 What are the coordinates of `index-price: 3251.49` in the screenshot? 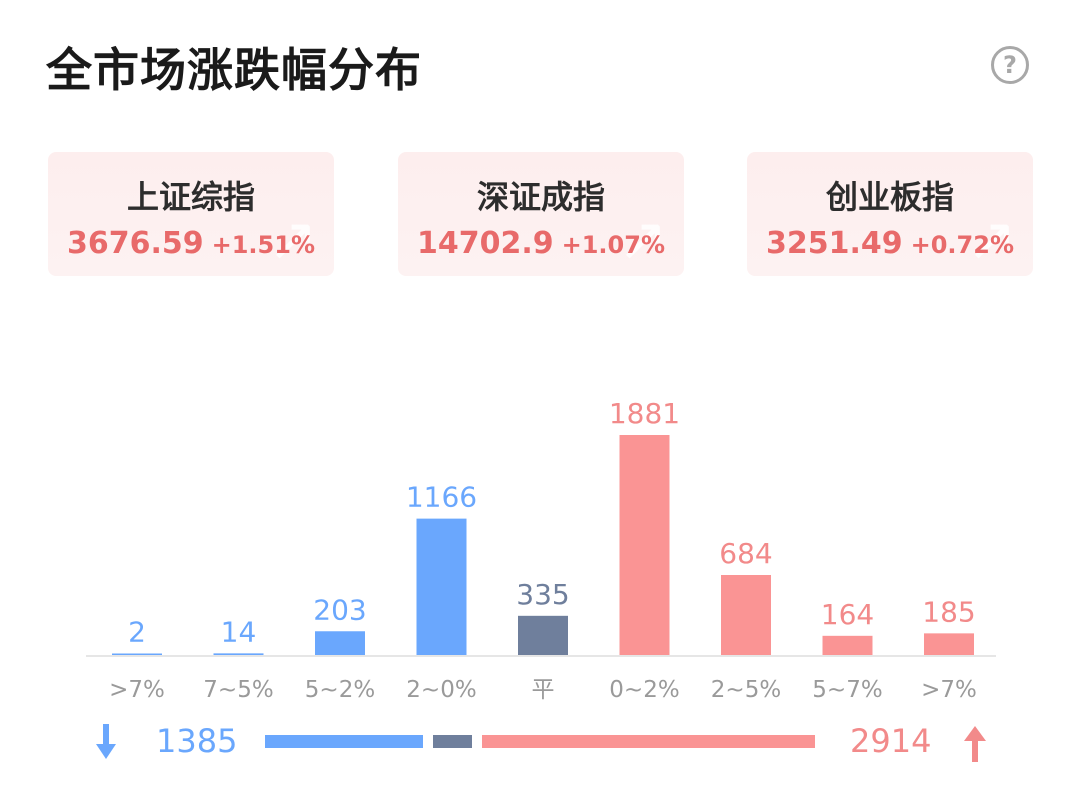 It's located at (834, 243).